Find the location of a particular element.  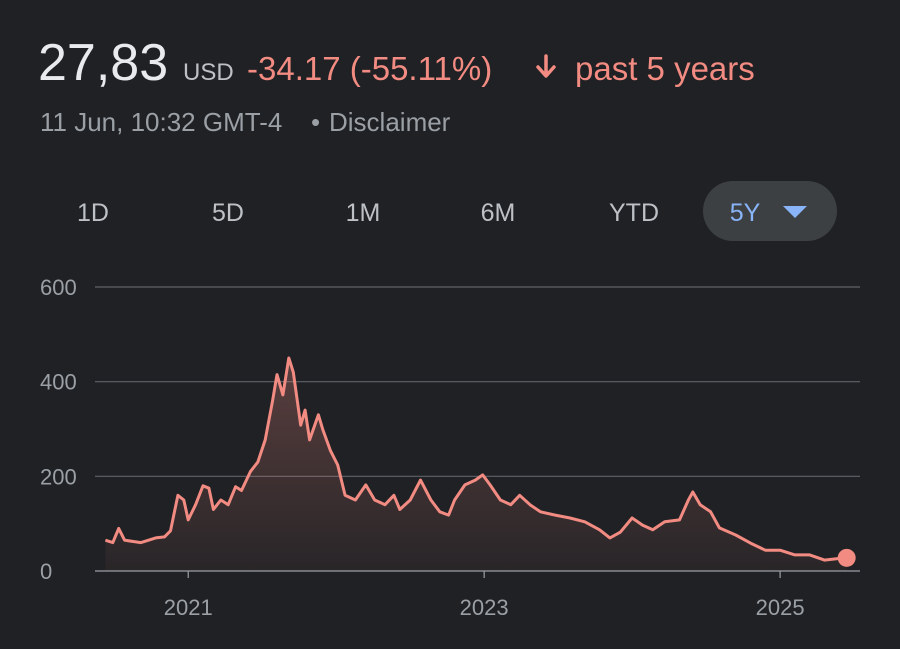

range-tab-label: 5D is located at coordinates (228, 213).